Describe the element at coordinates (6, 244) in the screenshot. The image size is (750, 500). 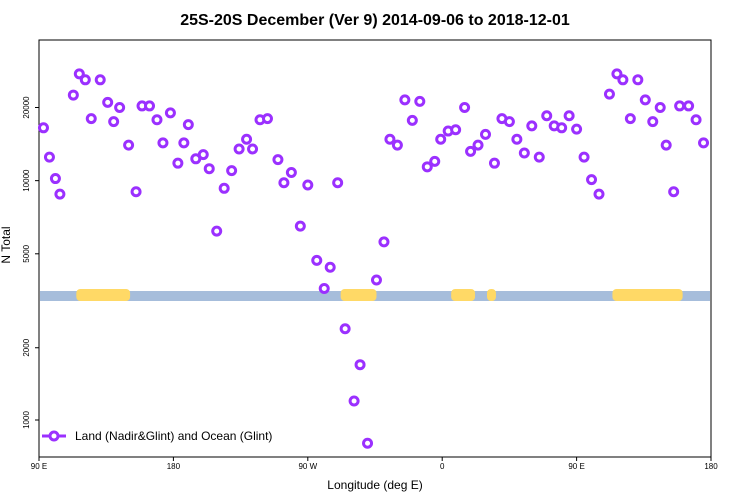
I see `y-axis-label: N Total` at that location.